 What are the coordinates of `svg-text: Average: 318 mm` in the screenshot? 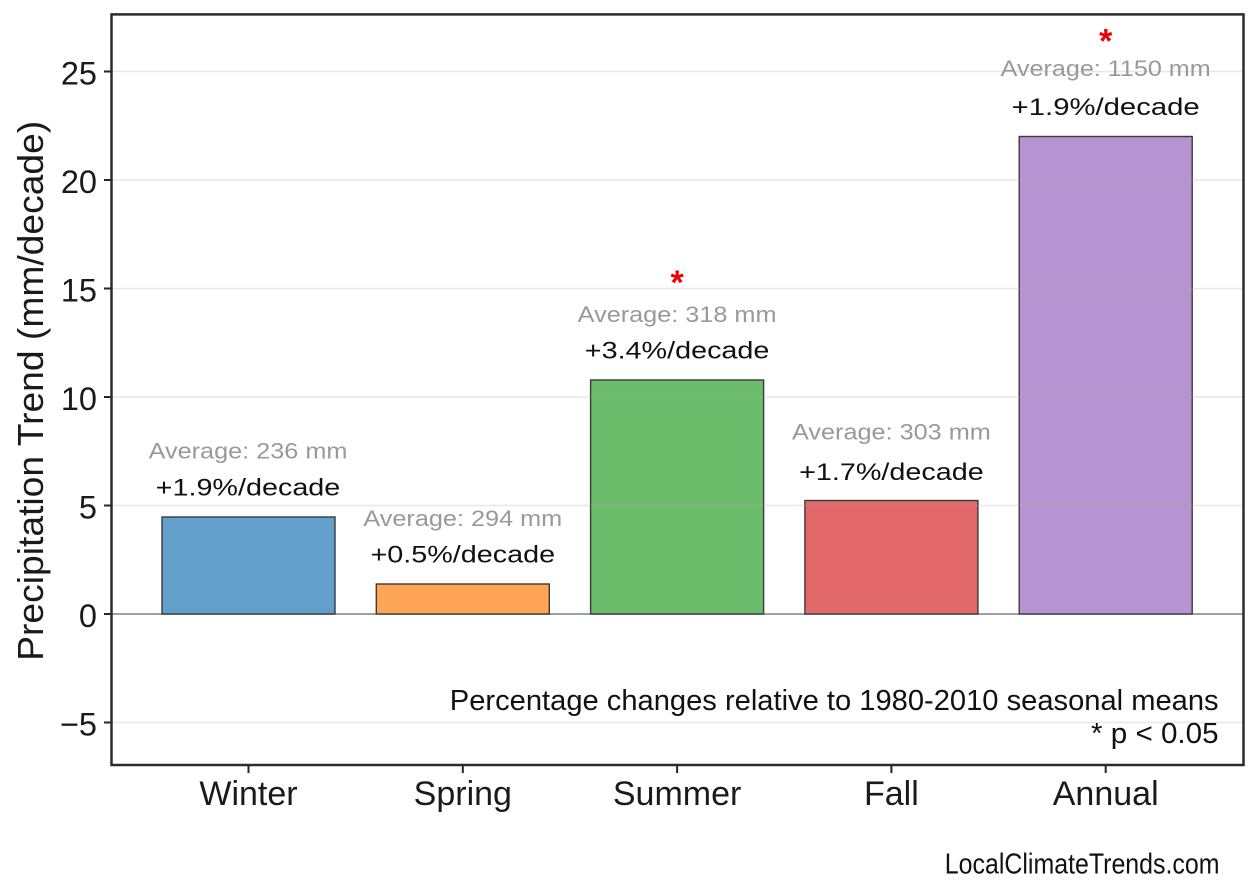 It's located at (677, 314).